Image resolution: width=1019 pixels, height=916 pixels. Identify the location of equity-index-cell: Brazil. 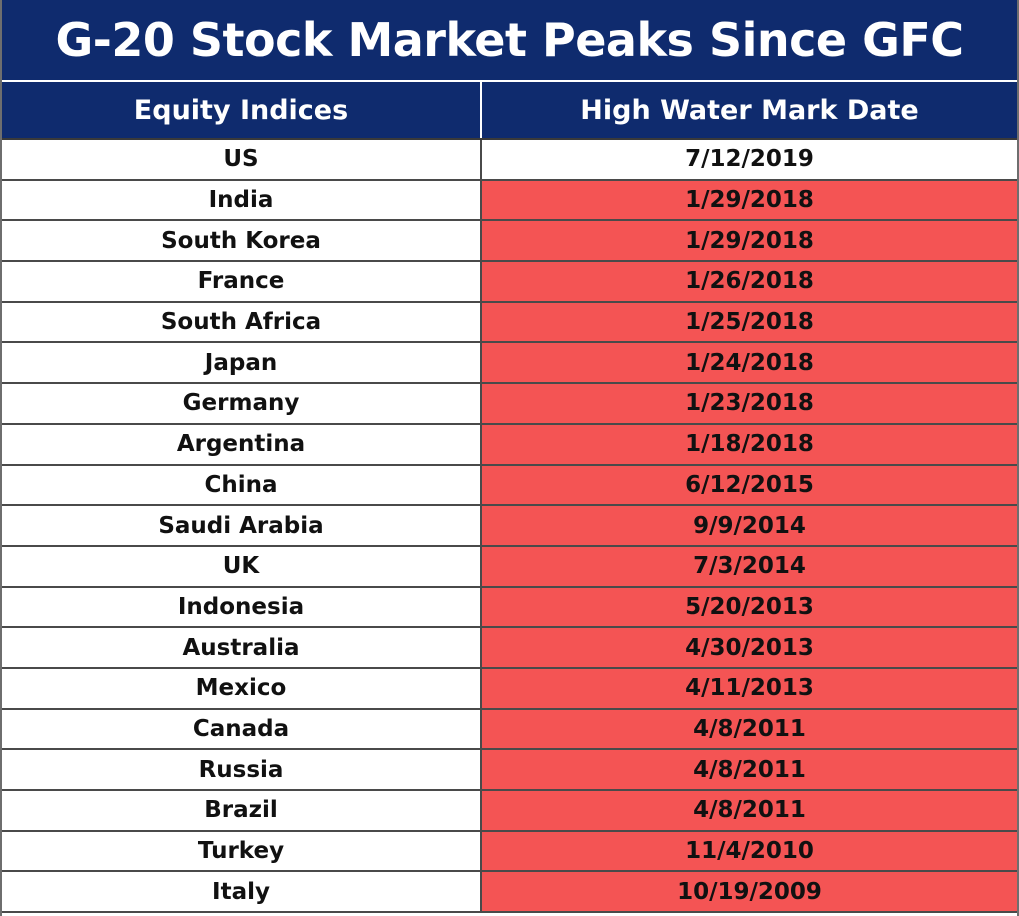
(242, 810).